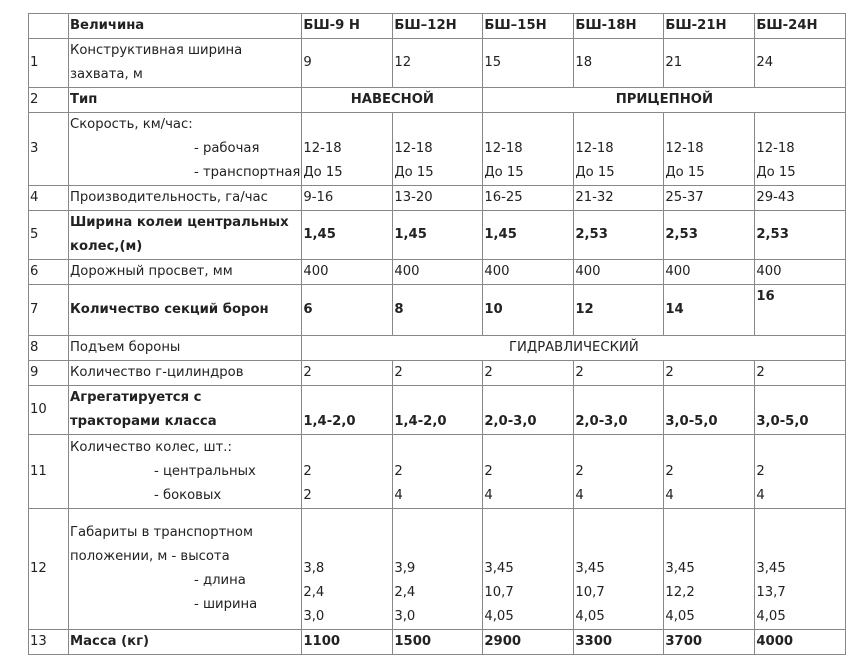 This screenshot has height=665, width=854. I want to click on table-row: 13 Масса (кг) 1100 1500 2900 3300 3700 4000, so click(437, 642).